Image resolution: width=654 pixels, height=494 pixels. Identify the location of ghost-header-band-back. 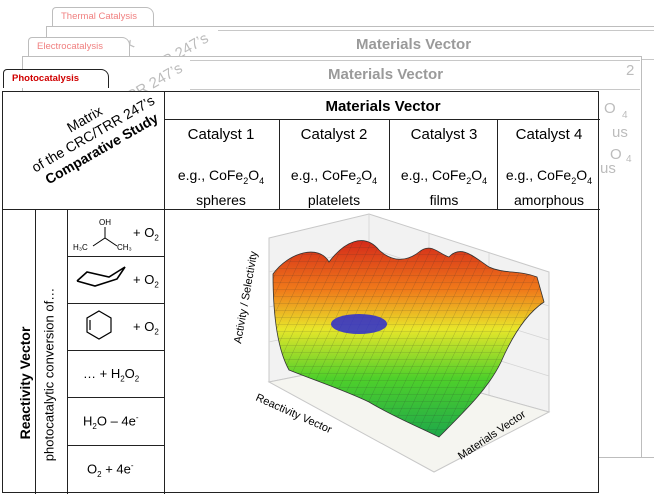
(436, 45).